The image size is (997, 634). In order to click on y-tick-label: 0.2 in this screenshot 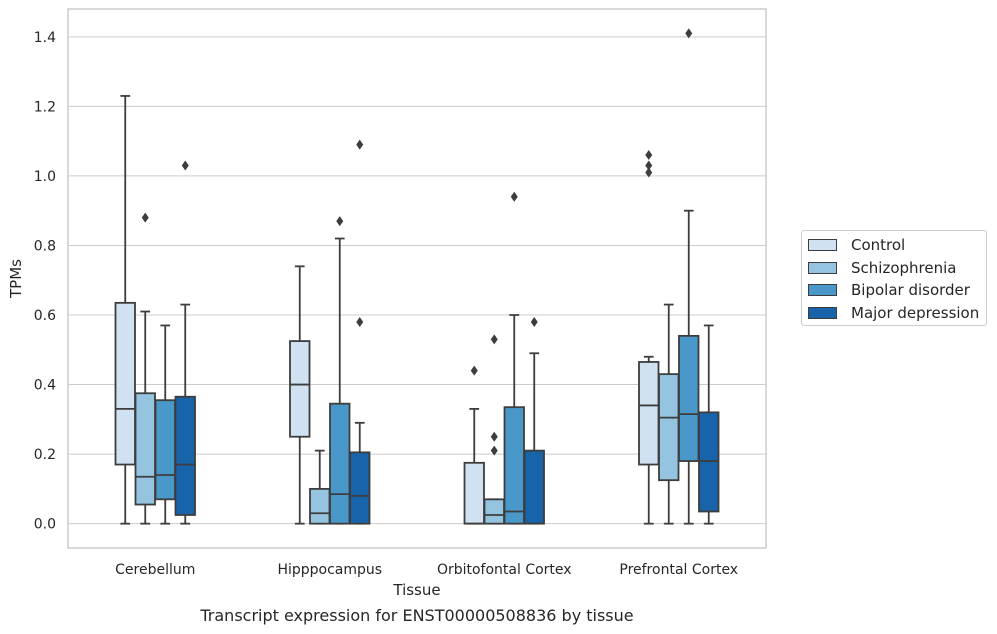, I will do `click(45, 455)`.